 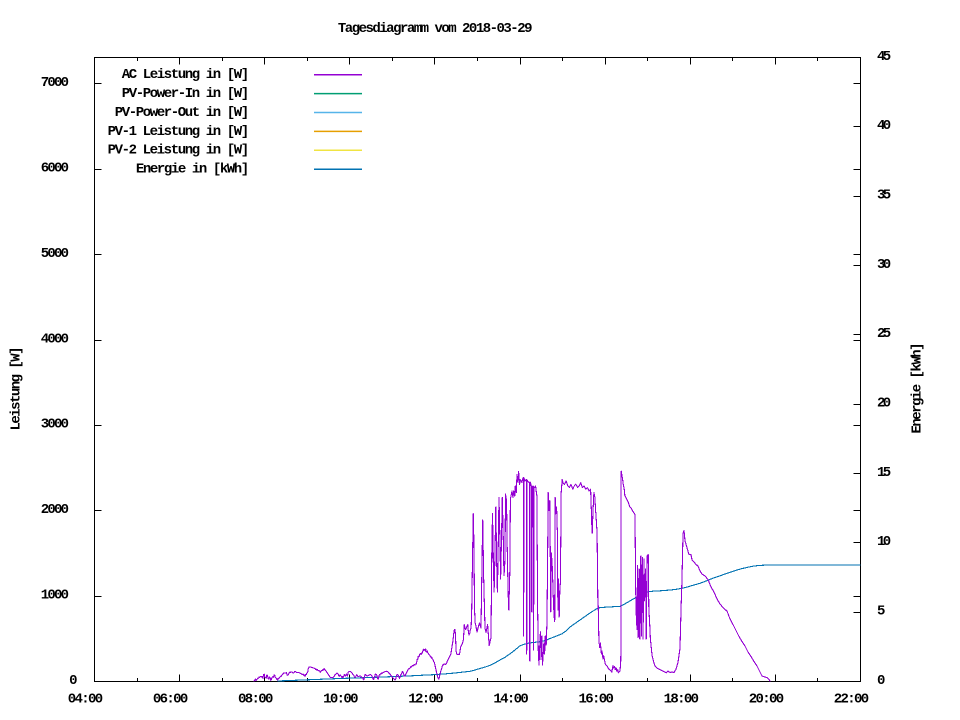 I want to click on svg-text: 20, so click(x=884, y=404).